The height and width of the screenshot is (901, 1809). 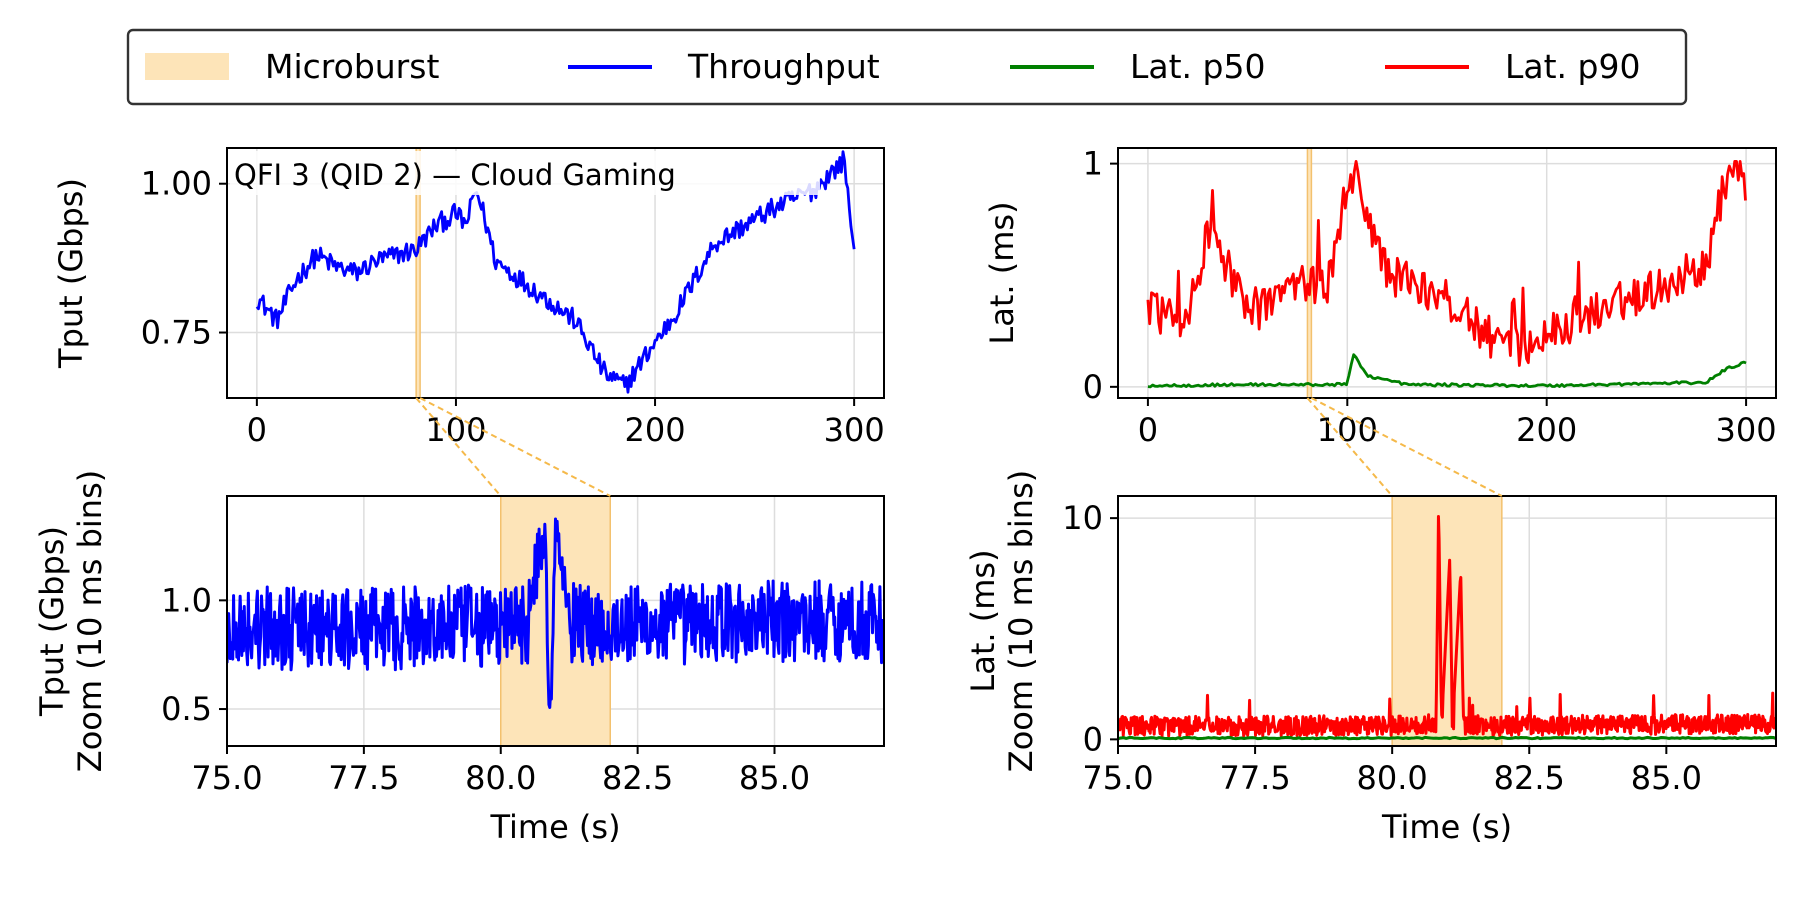 I want to click on y-tick-label: 1.0, so click(x=186, y=600).